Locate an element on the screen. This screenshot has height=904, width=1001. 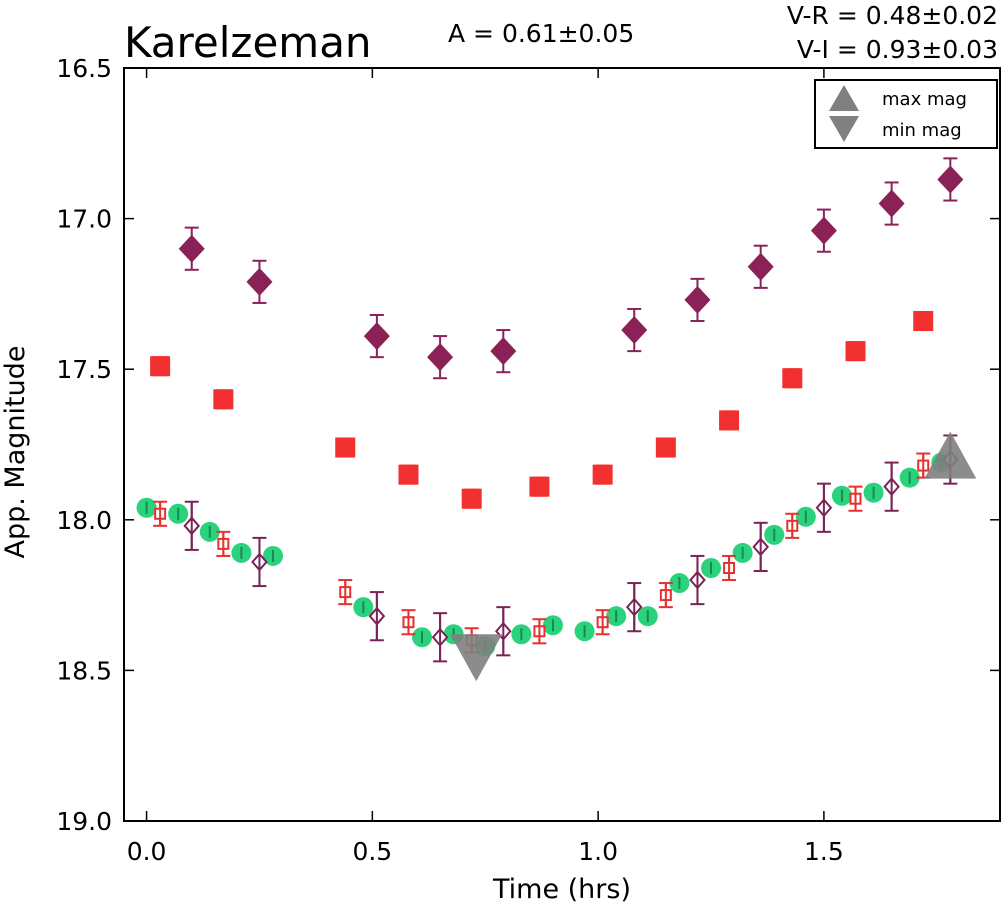
legend-max-mag-label: max mag is located at coordinates (924, 99).